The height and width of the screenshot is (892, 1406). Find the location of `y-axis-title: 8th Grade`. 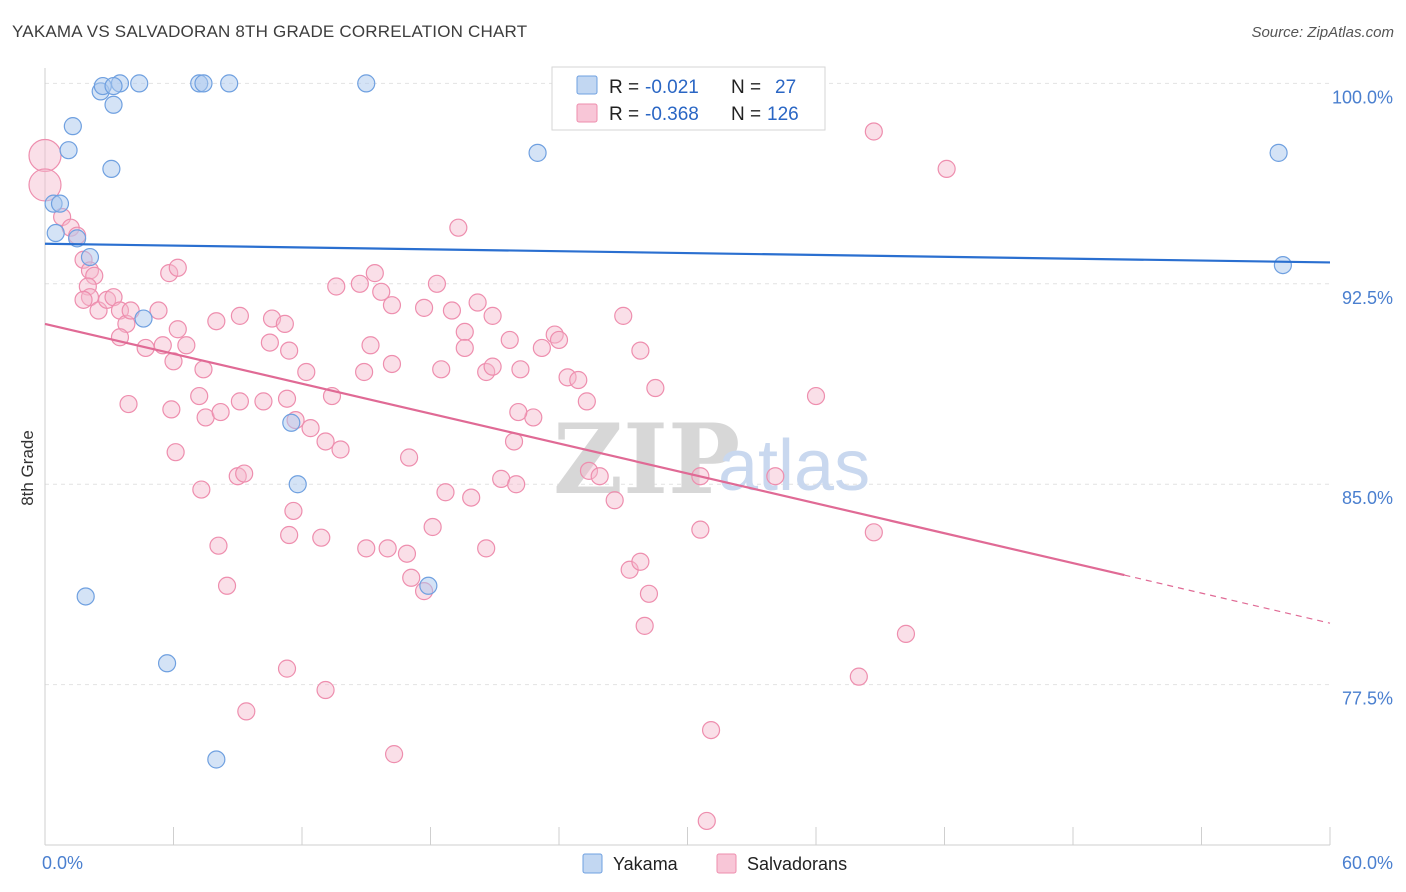

y-axis-title: 8th Grade is located at coordinates (27, 468).